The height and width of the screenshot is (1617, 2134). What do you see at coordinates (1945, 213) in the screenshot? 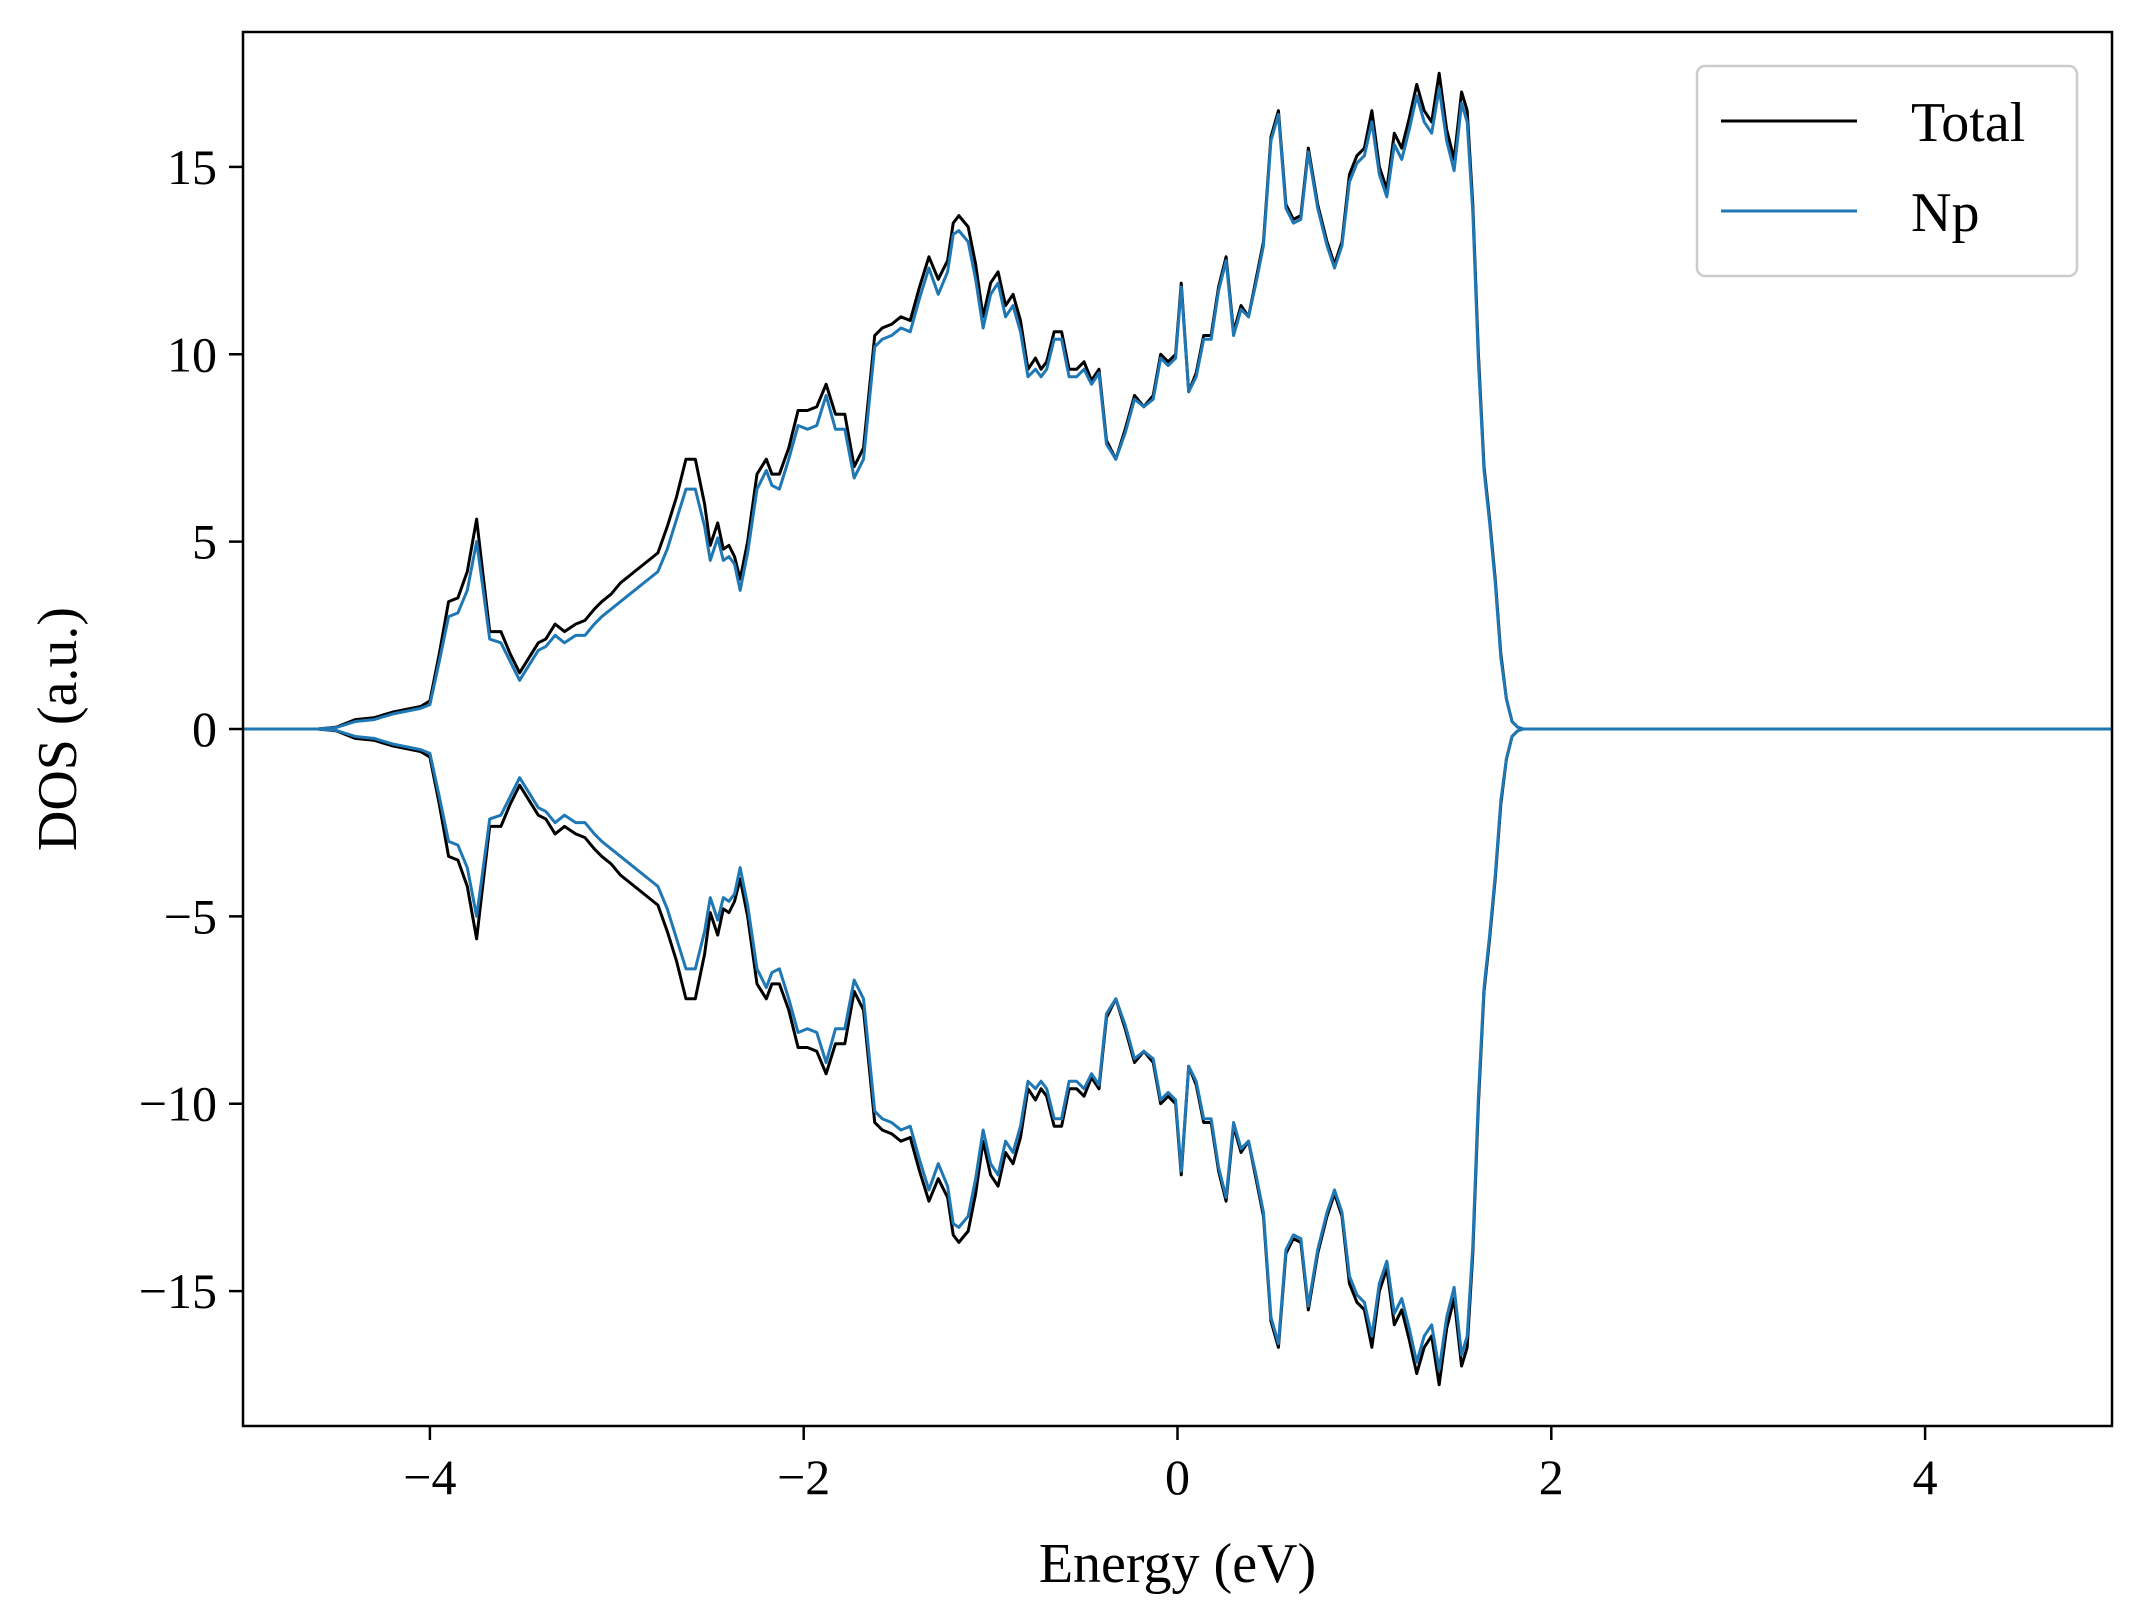
I see `legend-label-np: Np` at bounding box center [1945, 213].